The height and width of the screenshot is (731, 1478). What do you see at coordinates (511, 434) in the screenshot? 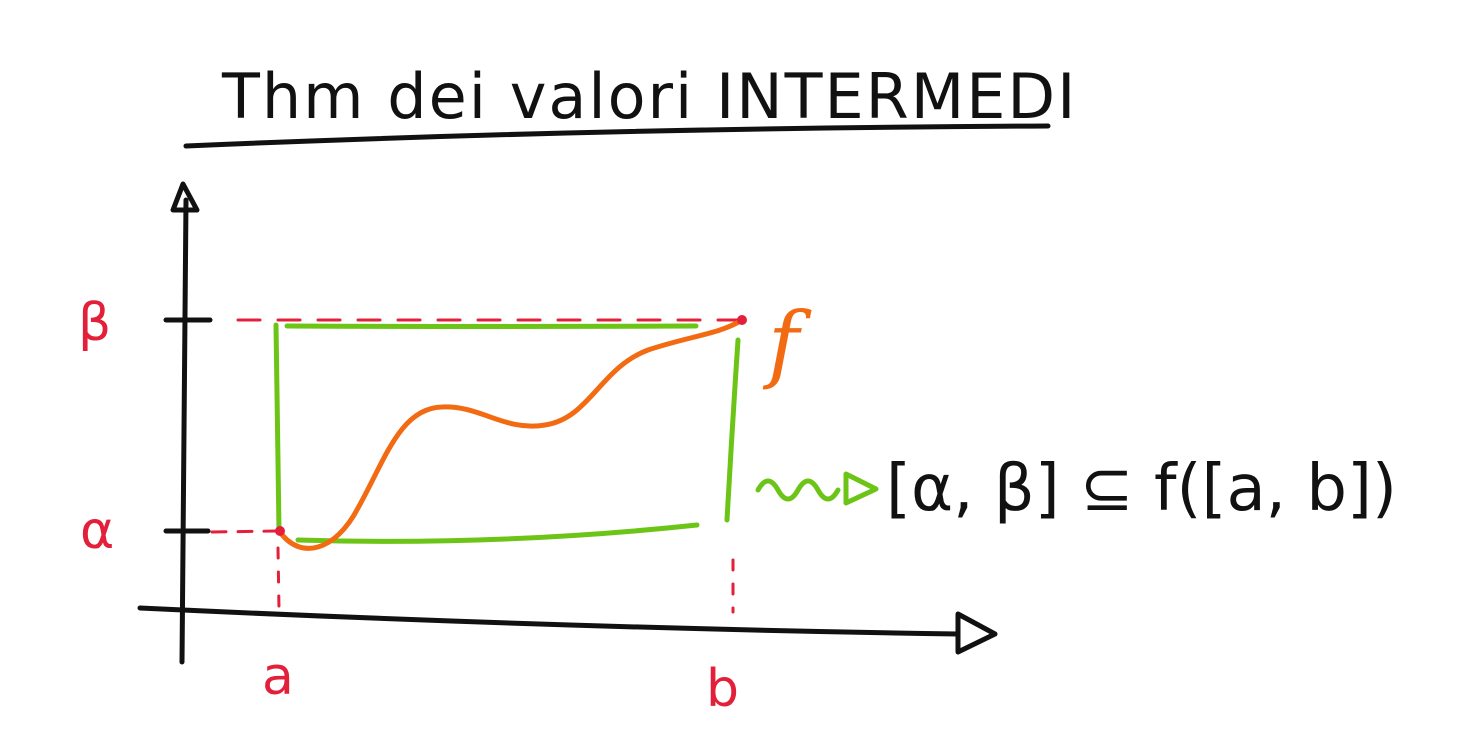
I see `function-curve` at bounding box center [511, 434].